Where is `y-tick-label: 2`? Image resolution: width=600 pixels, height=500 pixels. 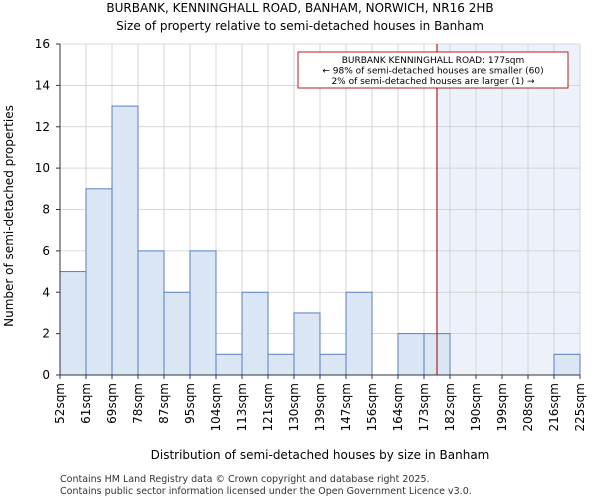
y-tick-label: 2 is located at coordinates (46, 334).